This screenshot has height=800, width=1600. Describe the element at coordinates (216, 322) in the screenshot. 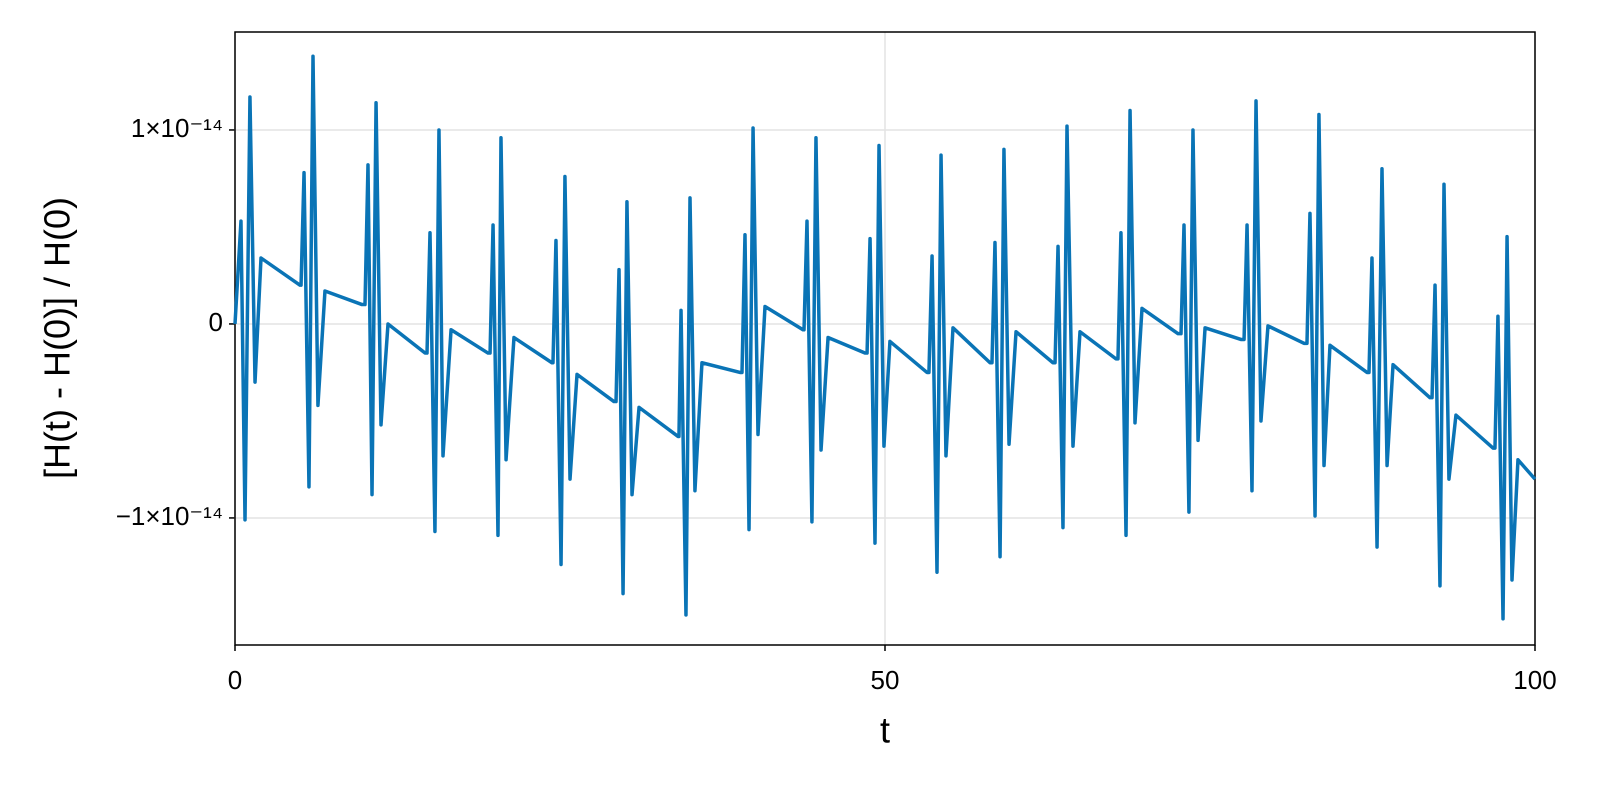

I see `y-tick-label: 0` at that location.